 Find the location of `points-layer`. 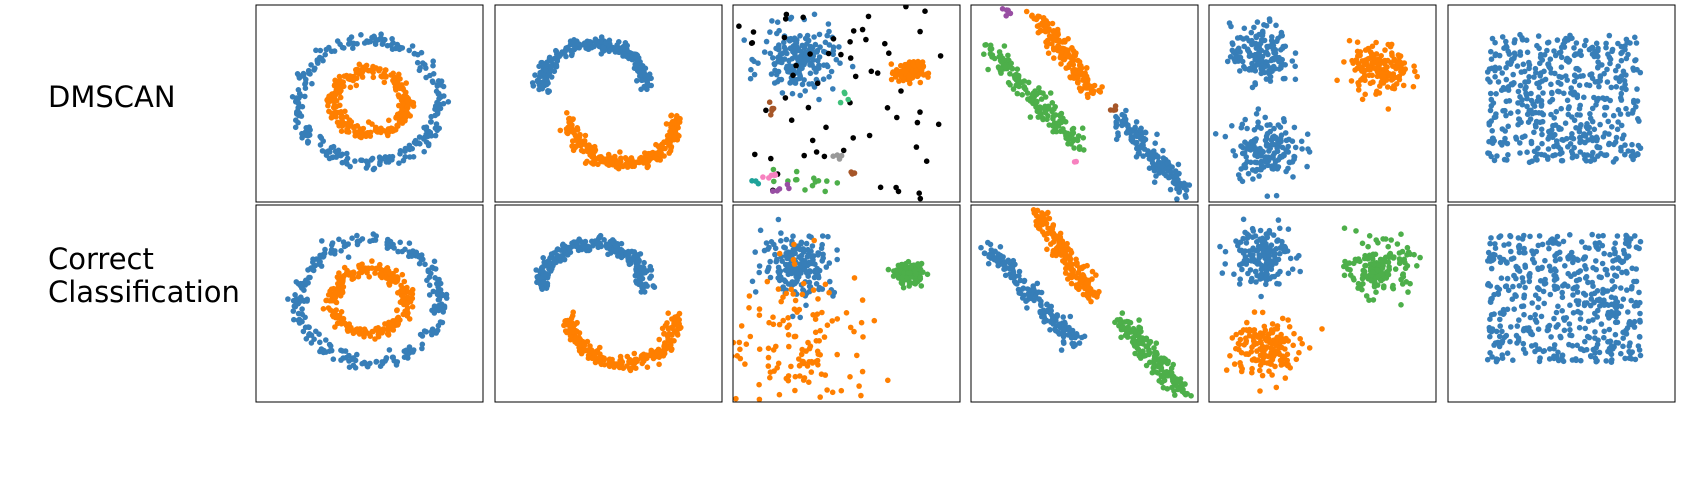

points-layer is located at coordinates (1564, 98).